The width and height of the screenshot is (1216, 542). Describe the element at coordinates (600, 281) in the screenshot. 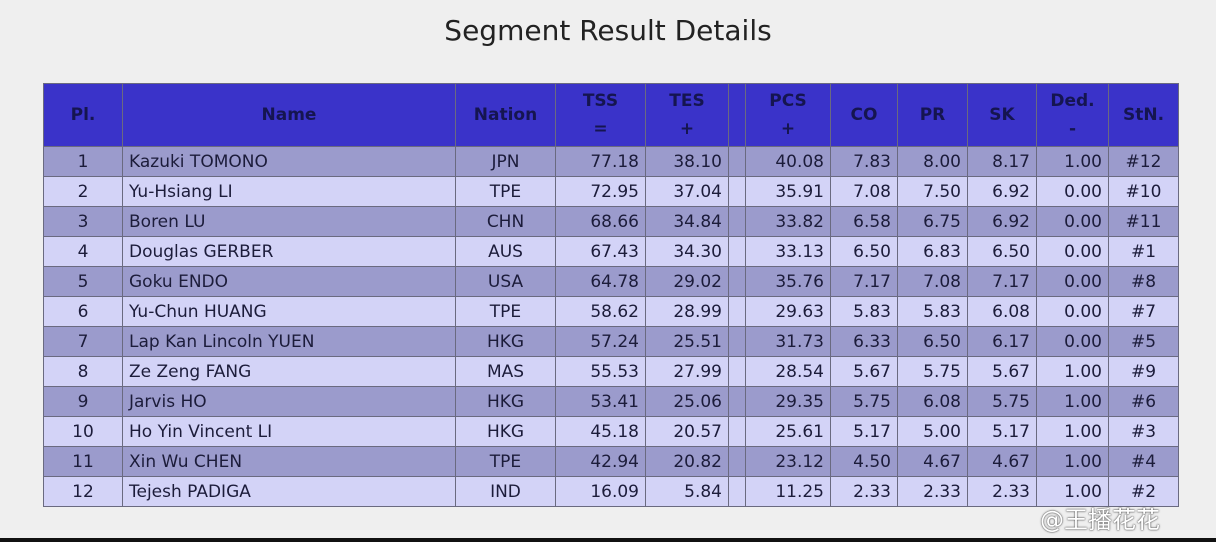

I see `cell: 64.78` at that location.